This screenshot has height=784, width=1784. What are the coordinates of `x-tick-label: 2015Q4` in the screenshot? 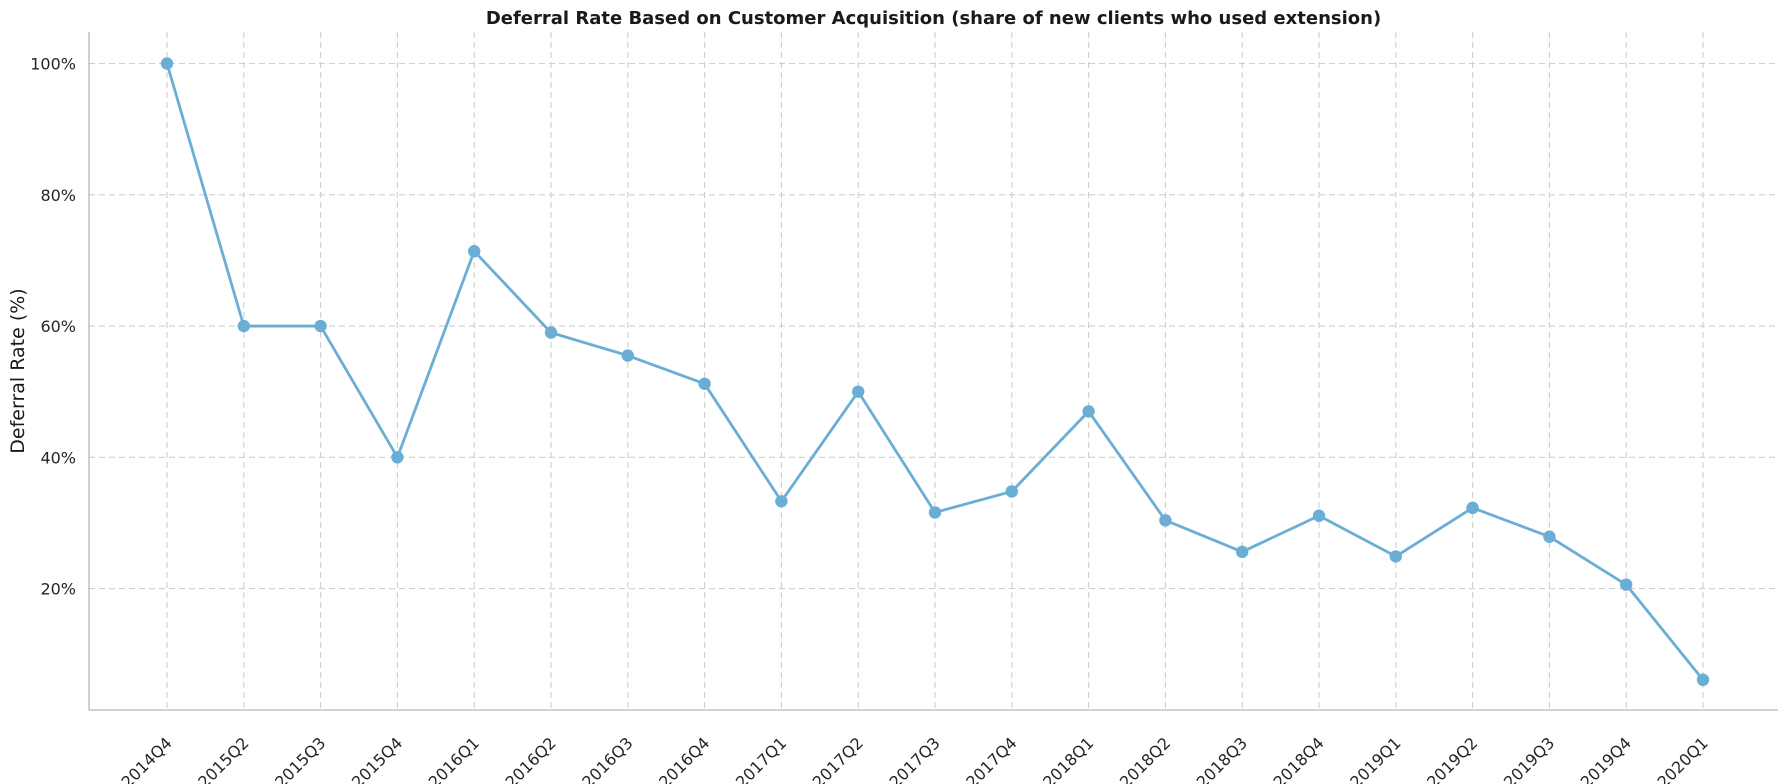 It's located at (377, 758).